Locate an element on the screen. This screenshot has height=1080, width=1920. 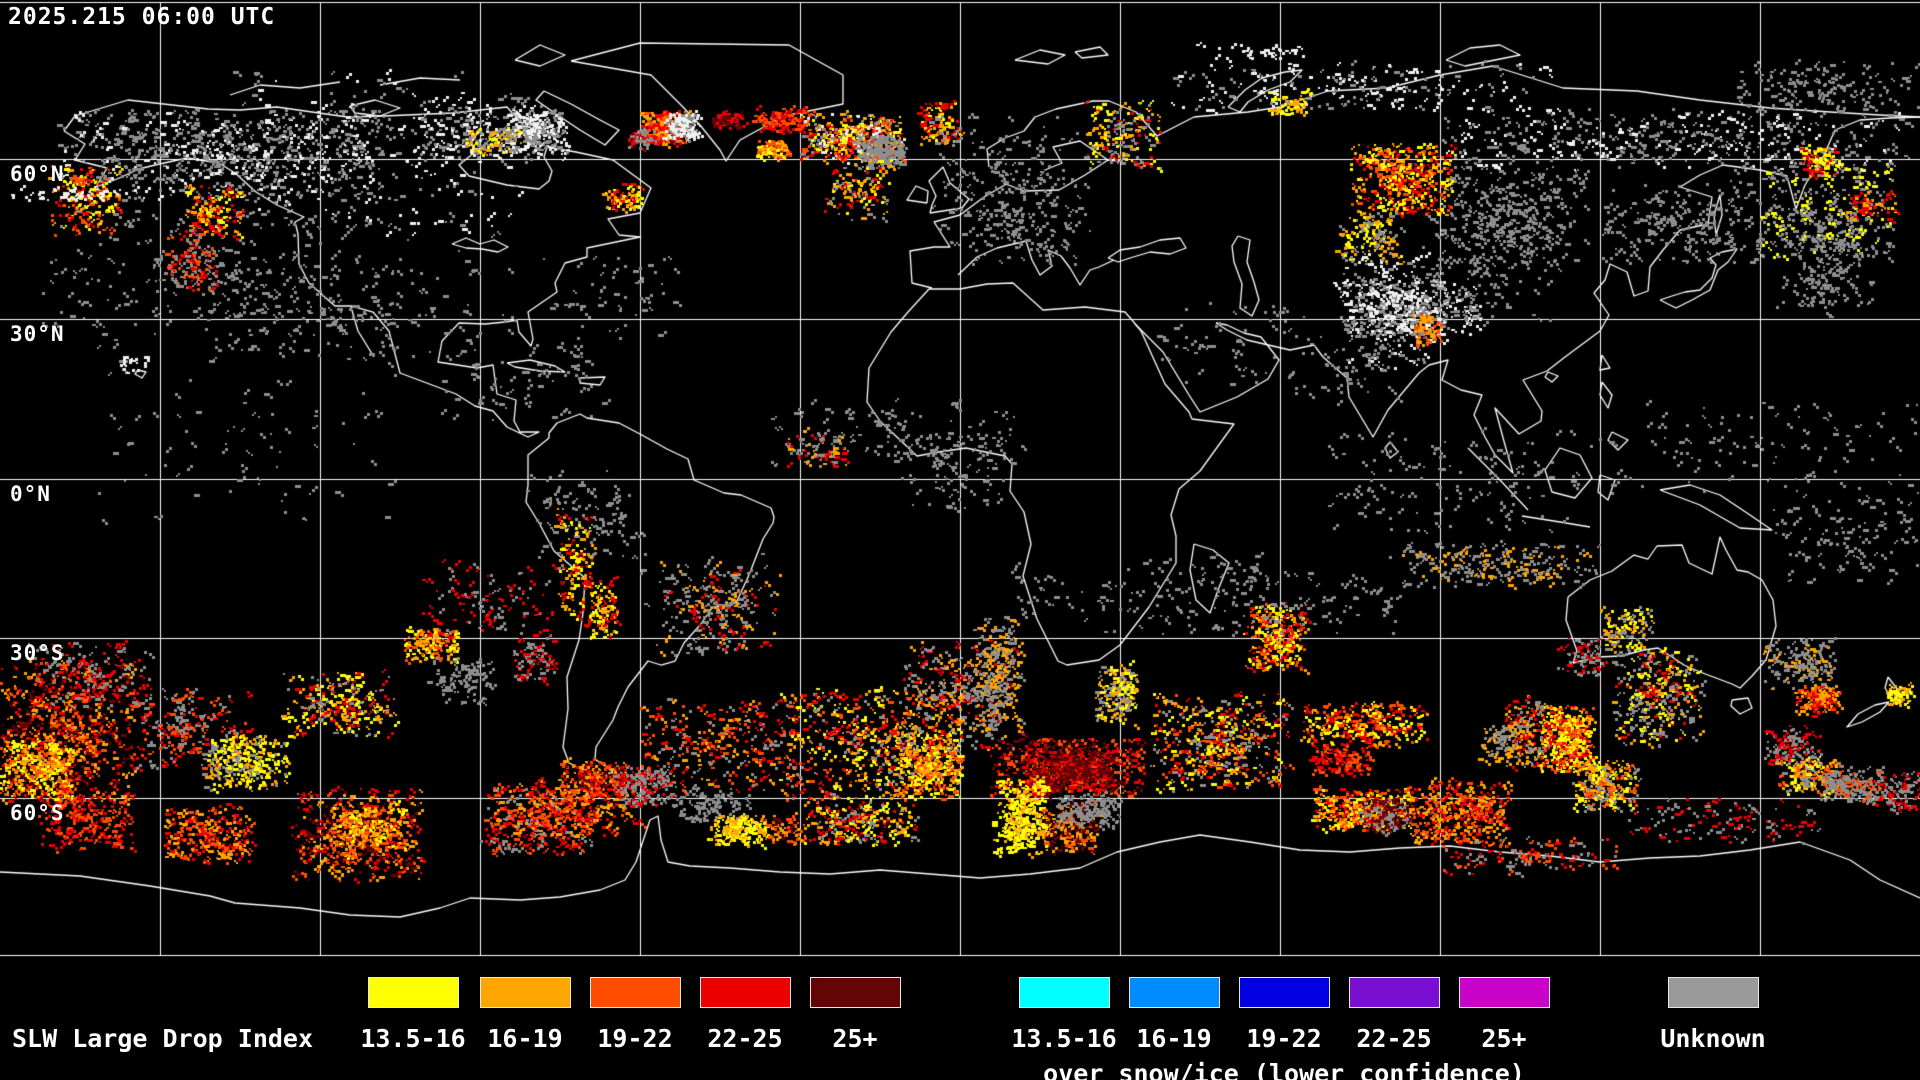
legend-snowice-caption: over snow/ice (lower confidence) is located at coordinates (1284, 1069).